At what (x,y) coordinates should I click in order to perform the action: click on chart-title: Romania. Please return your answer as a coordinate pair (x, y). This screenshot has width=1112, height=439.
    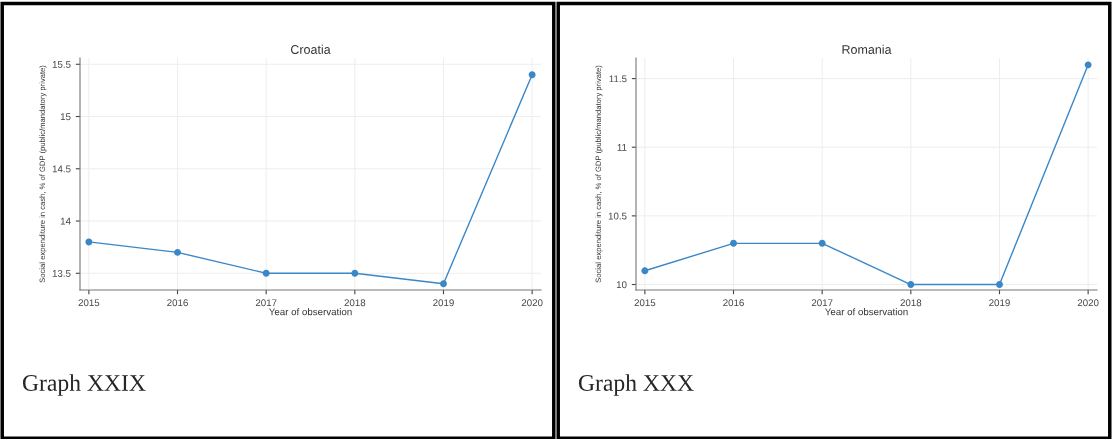
    Looking at the image, I should click on (867, 49).